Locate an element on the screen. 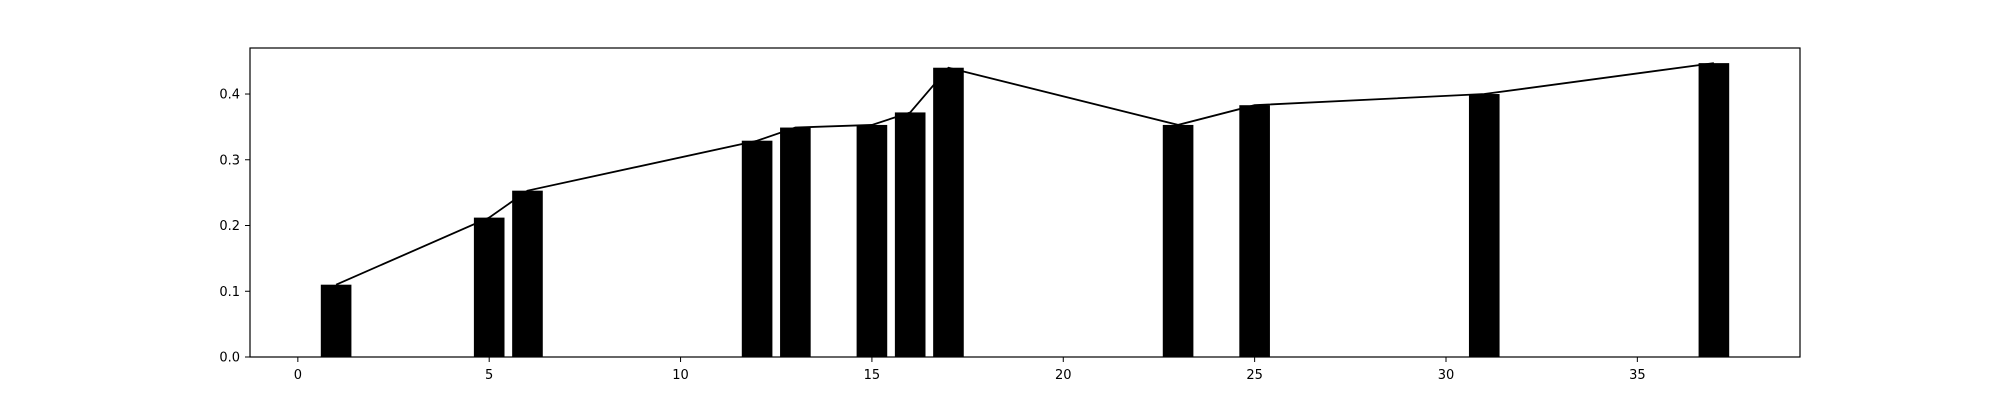  x-axis: 0 5 10 15 20 25 30 35 is located at coordinates (970, 370).